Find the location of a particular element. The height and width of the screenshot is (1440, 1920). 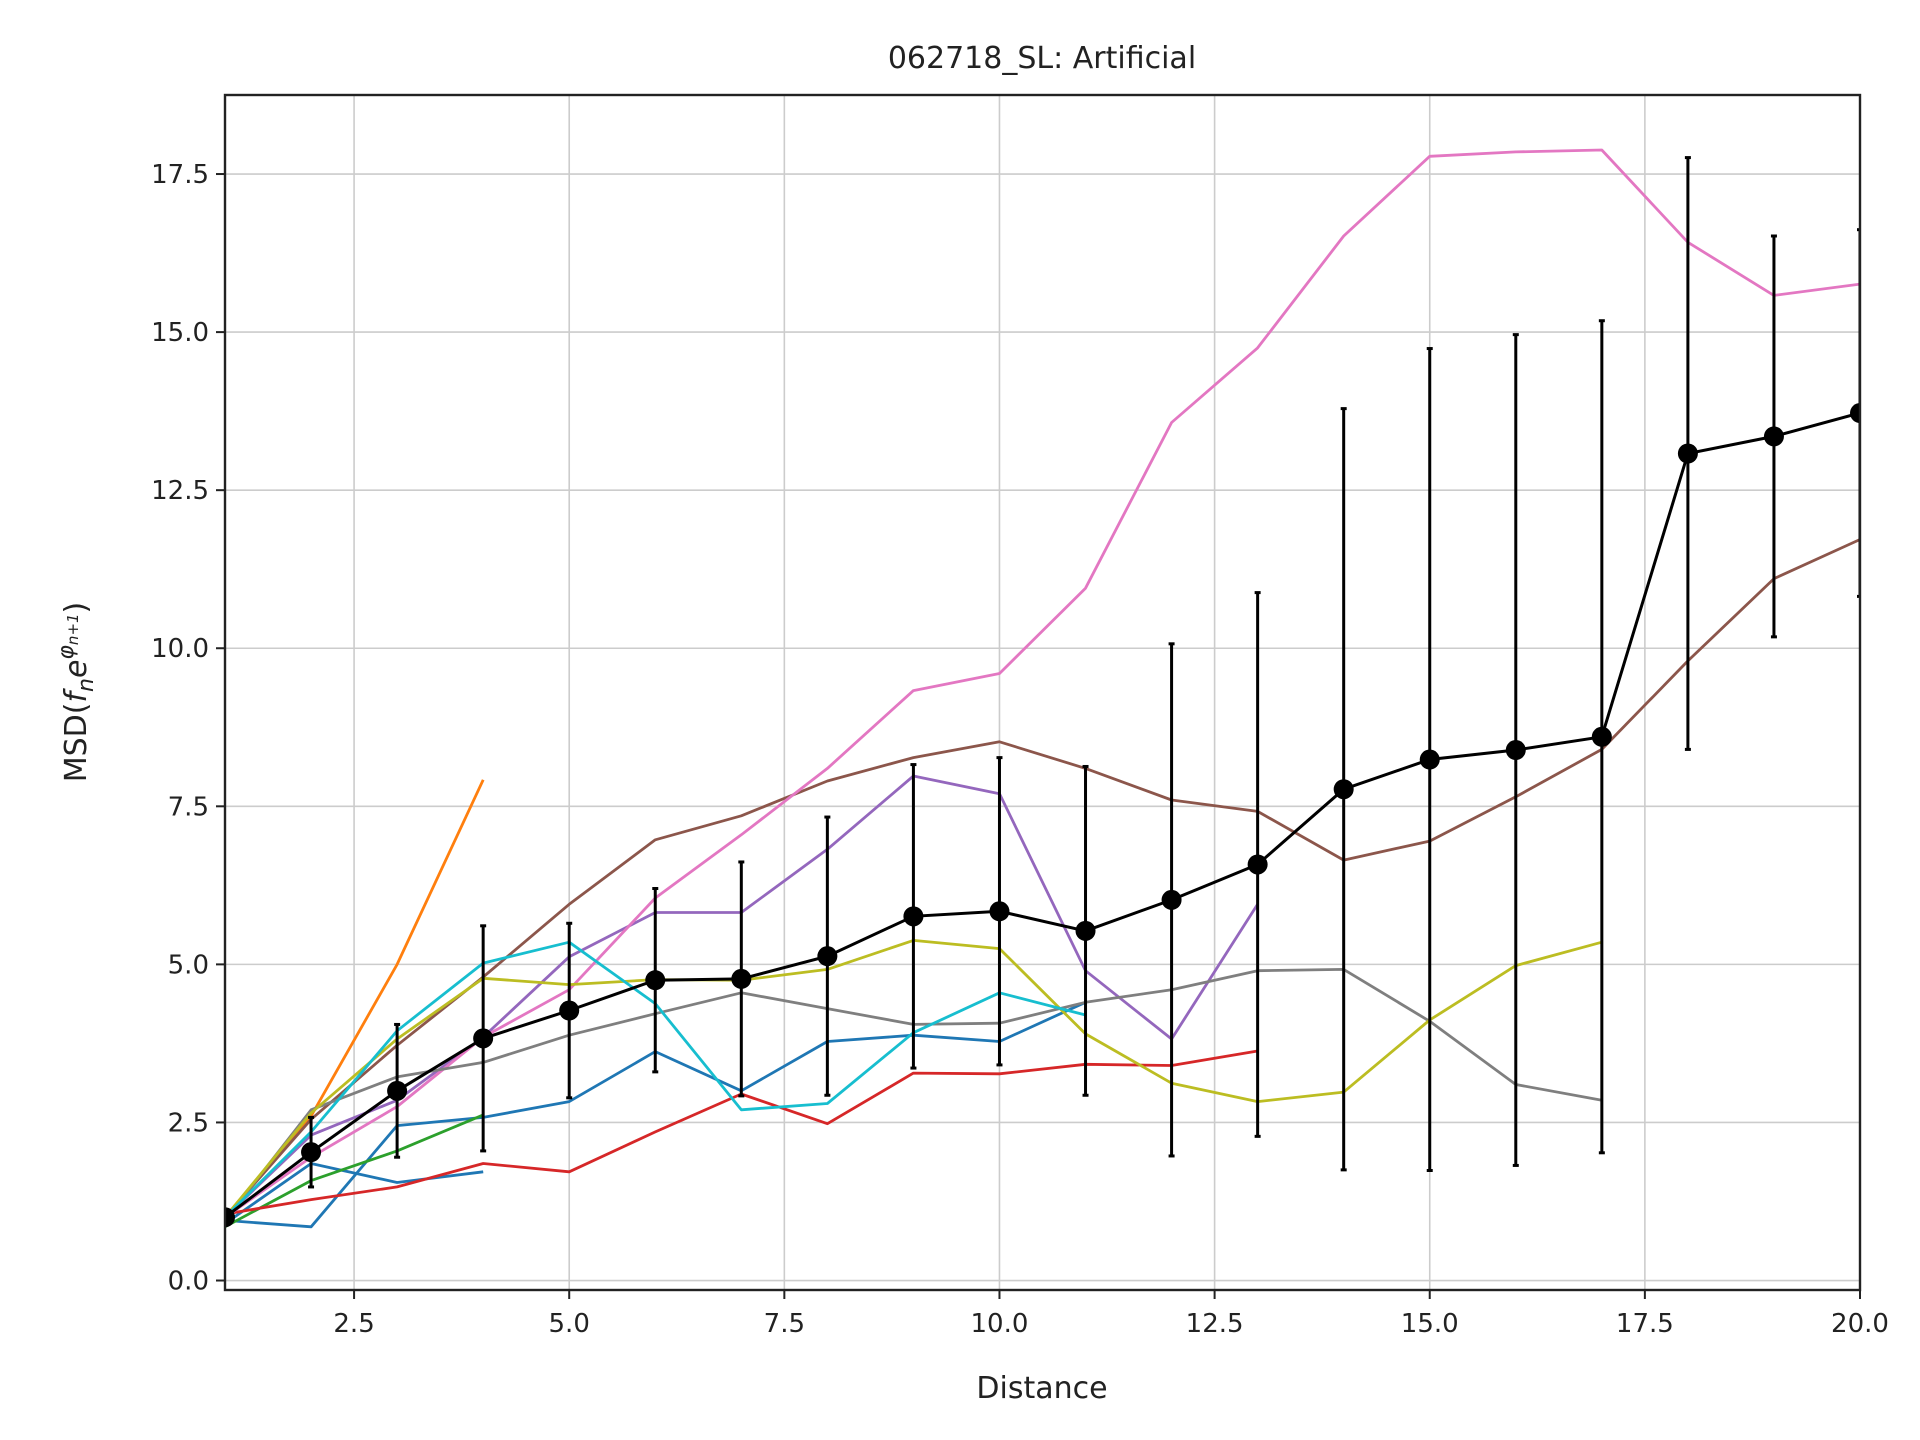

y-label-prefix: MSD( is located at coordinates (76, 743).